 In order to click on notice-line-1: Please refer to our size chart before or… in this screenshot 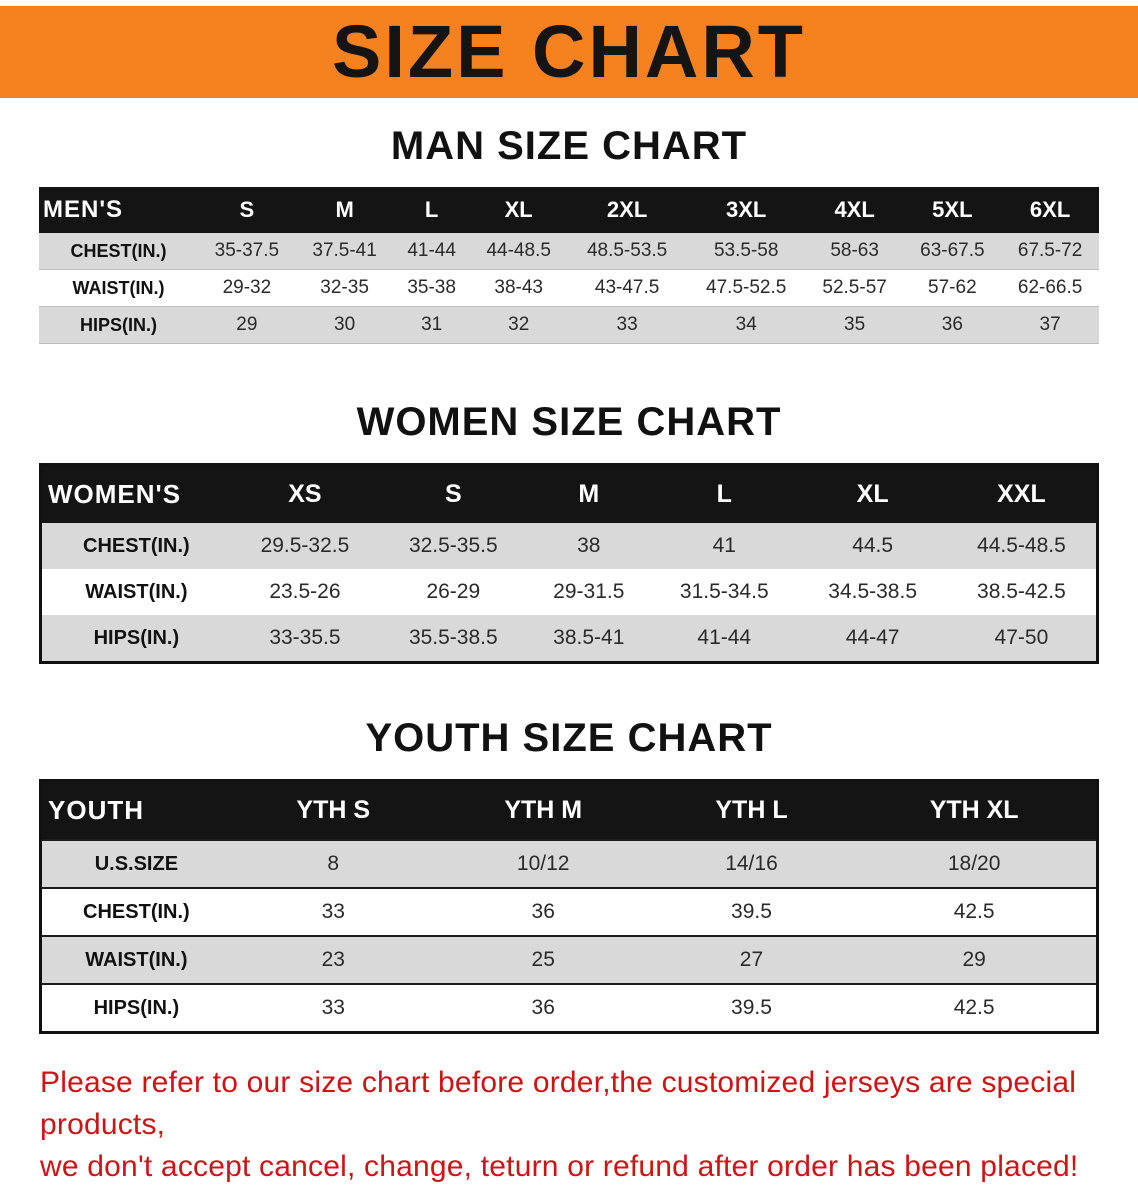, I will do `click(558, 1103)`.